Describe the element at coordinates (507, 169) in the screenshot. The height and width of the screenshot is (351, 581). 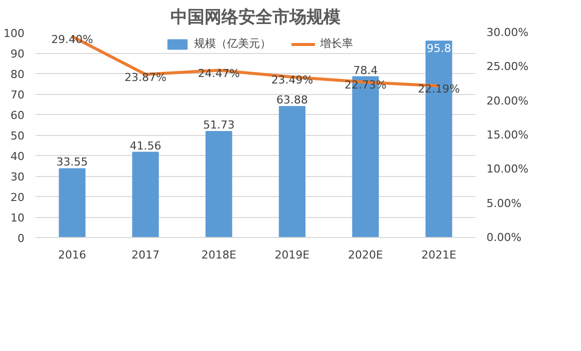
I see `y2-tick-label: 10.00%` at that location.